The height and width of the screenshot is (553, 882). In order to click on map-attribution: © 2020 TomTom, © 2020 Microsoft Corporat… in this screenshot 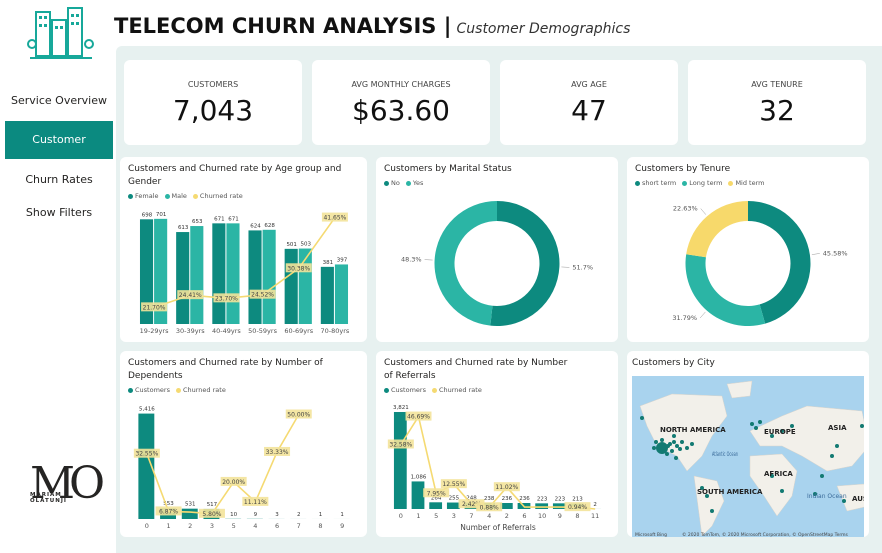, I will do `click(765, 534)`.